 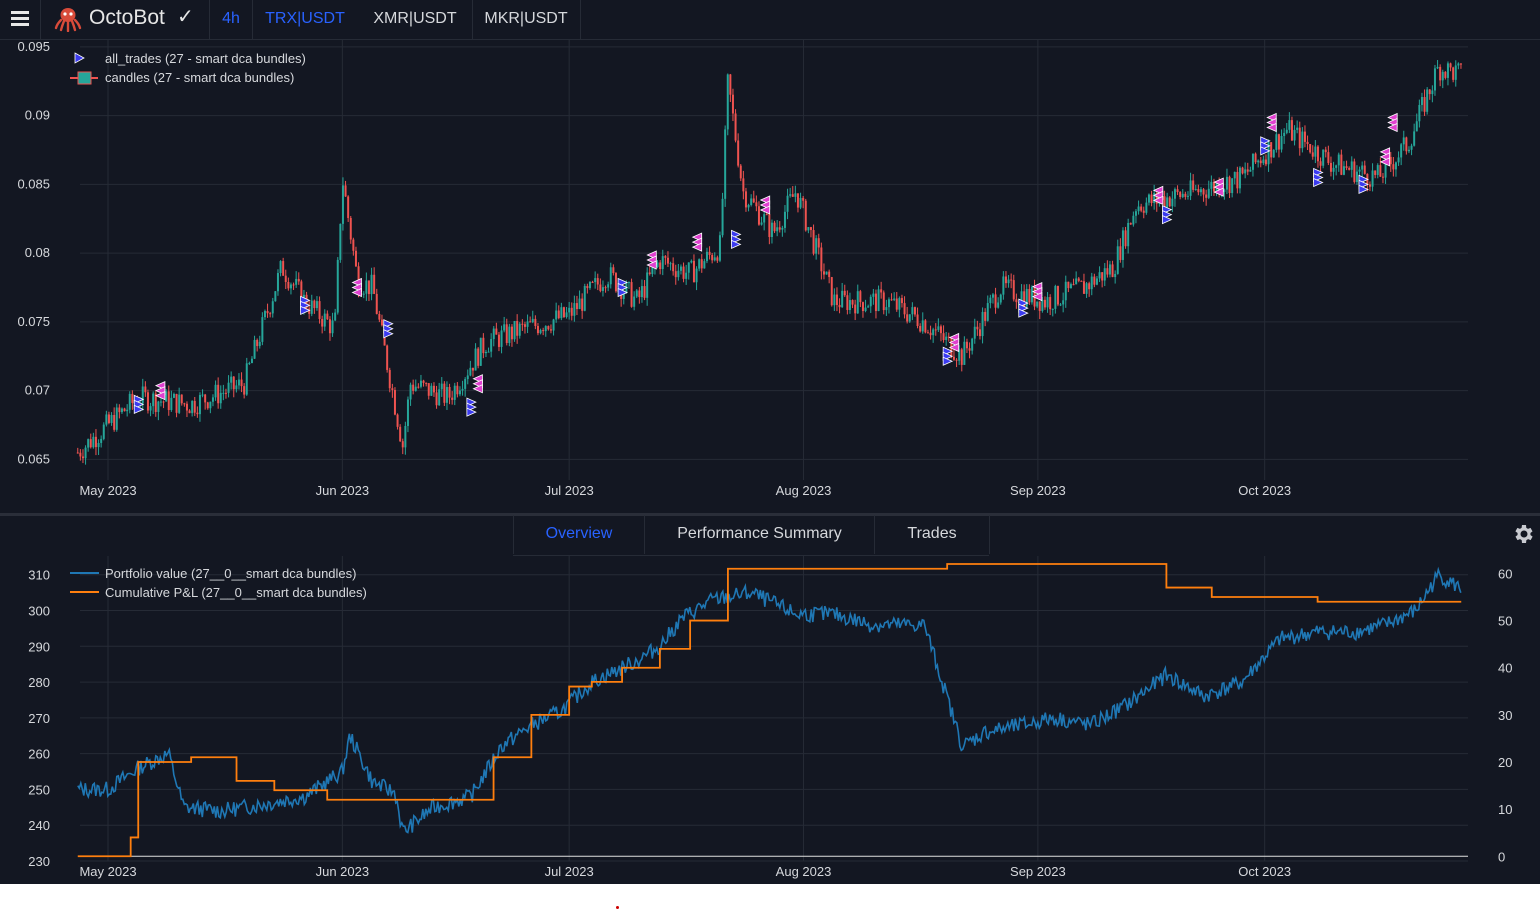 I want to click on hamburger-menu-icon, so click(x=20, y=19).